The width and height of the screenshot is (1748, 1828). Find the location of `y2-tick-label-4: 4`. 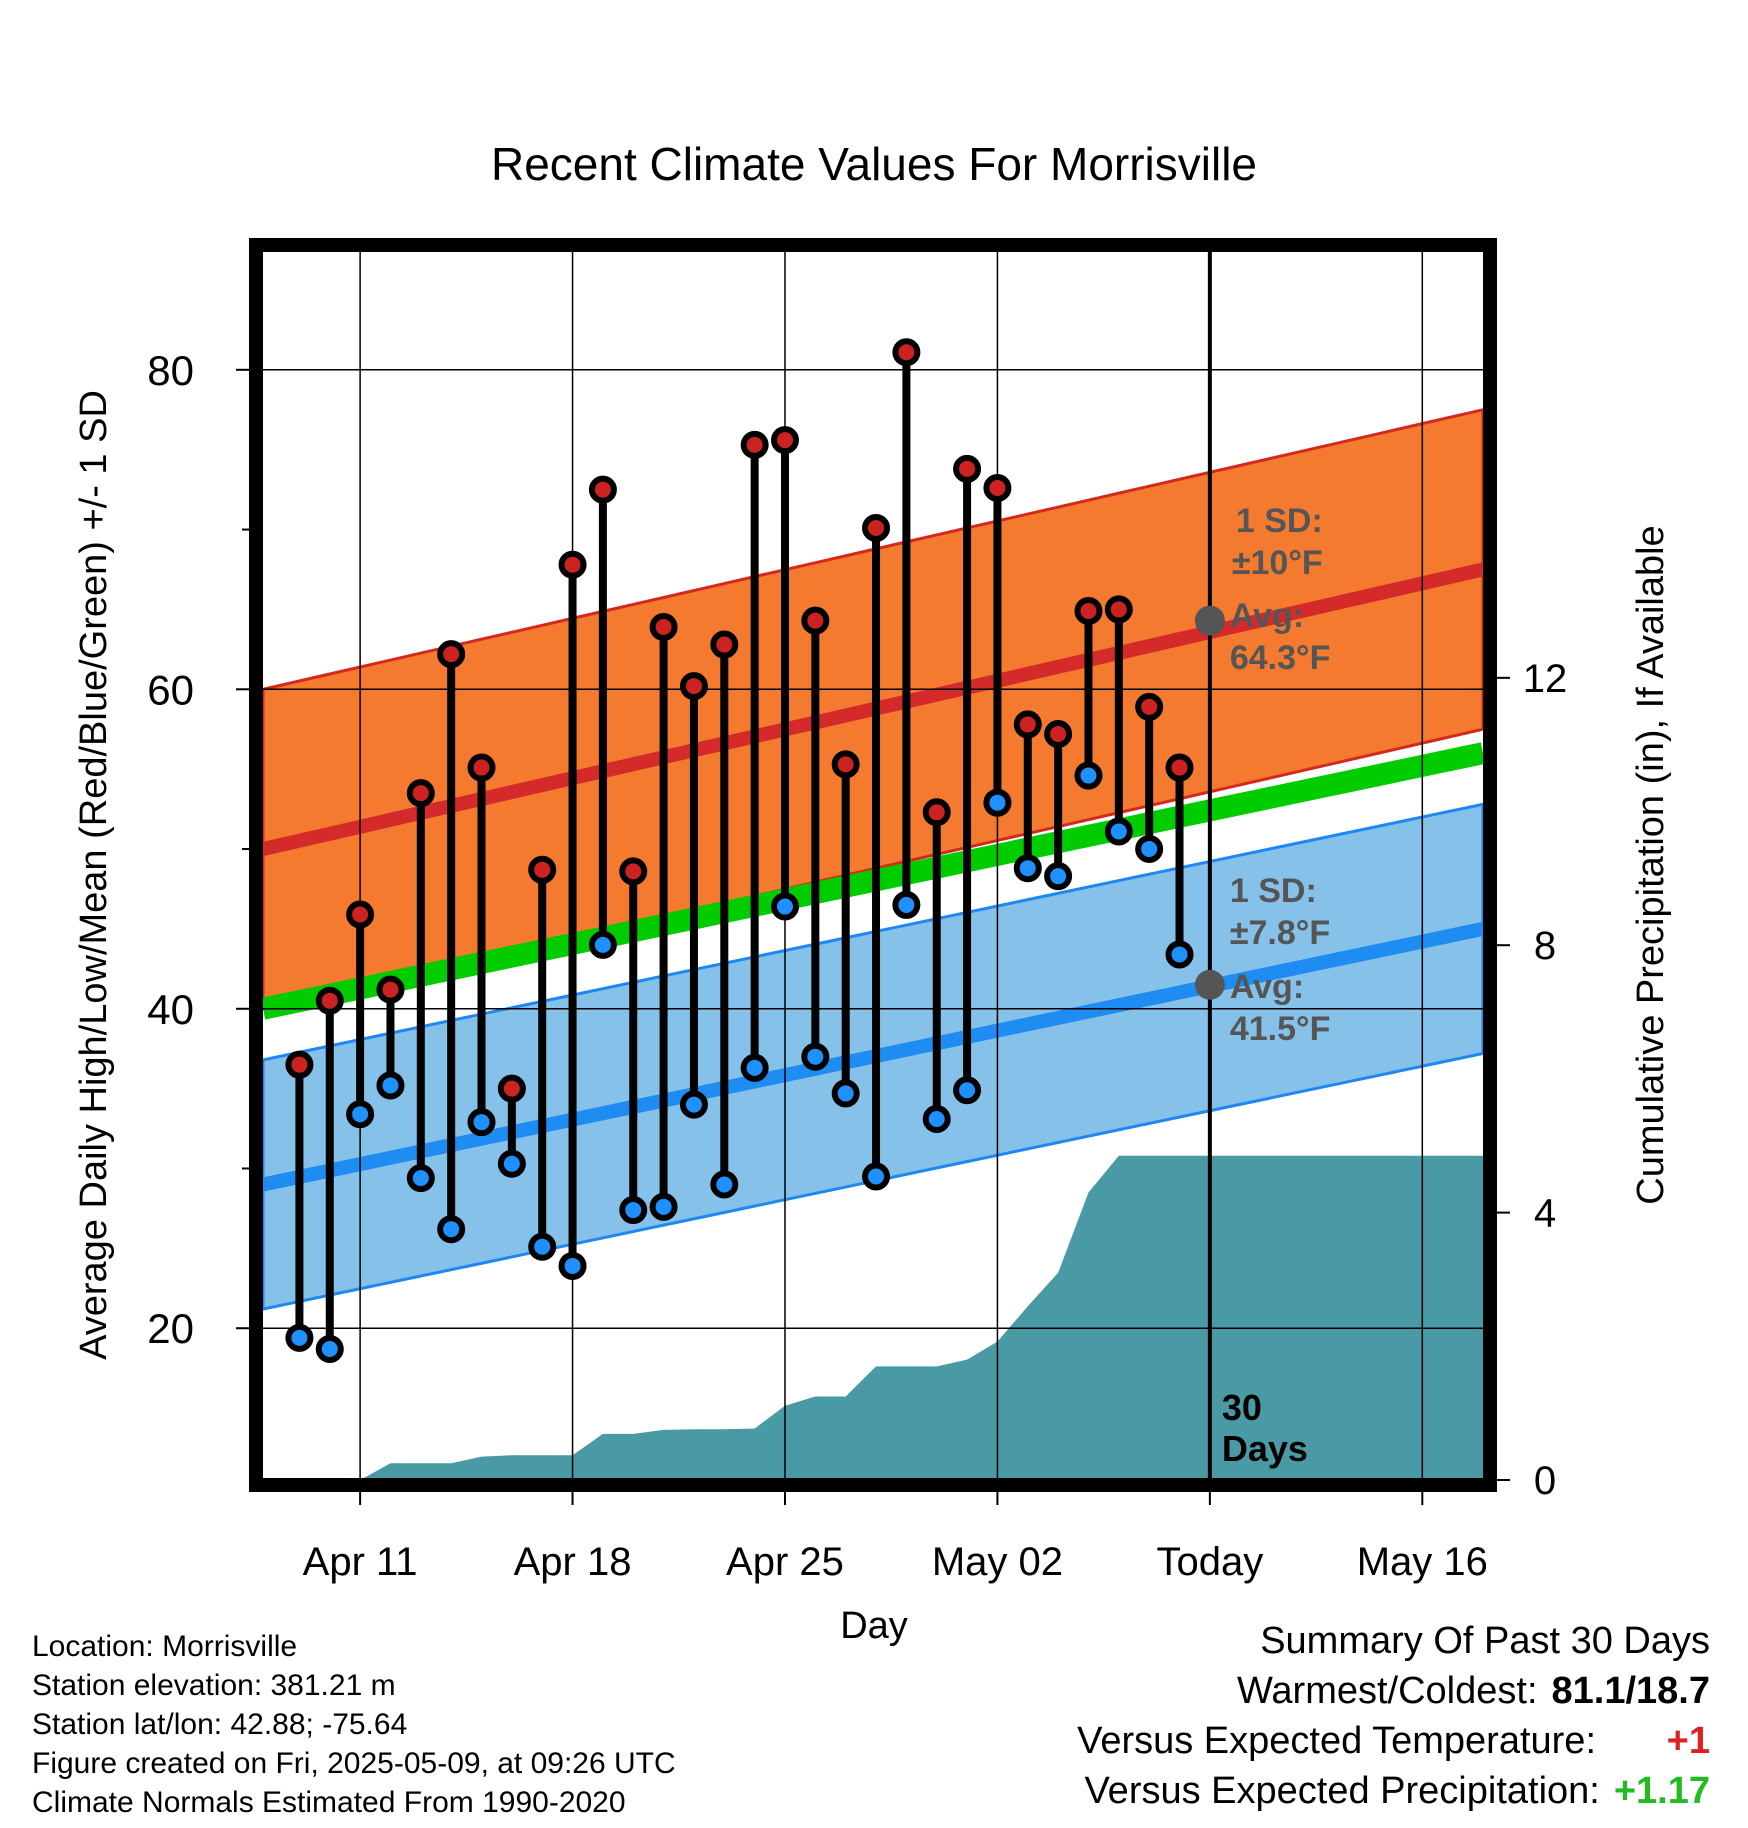

y2-tick-label-4: 4 is located at coordinates (1545, 1214).